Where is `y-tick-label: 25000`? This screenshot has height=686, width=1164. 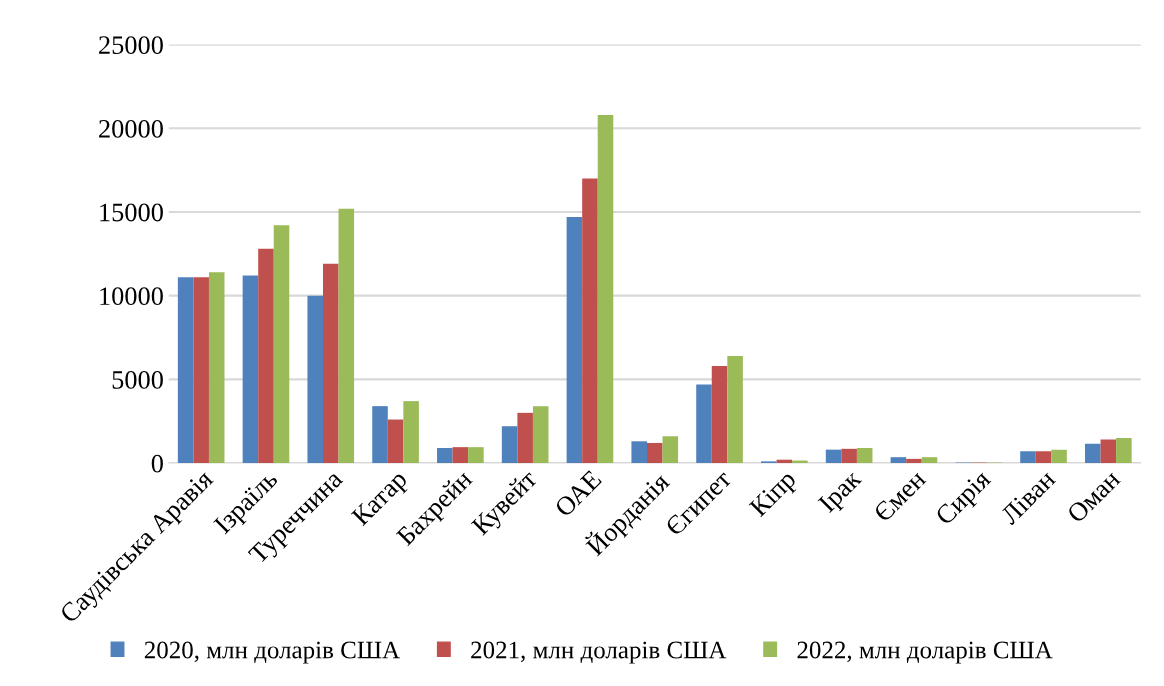
y-tick-label: 25000 is located at coordinates (131, 45).